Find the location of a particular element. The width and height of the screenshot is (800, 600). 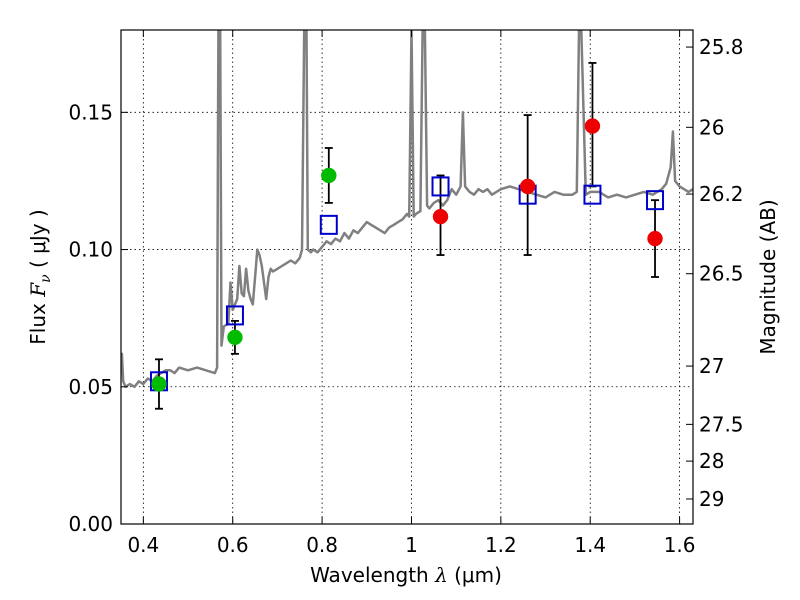

y-tick-label: 0.10 is located at coordinates (90, 250).